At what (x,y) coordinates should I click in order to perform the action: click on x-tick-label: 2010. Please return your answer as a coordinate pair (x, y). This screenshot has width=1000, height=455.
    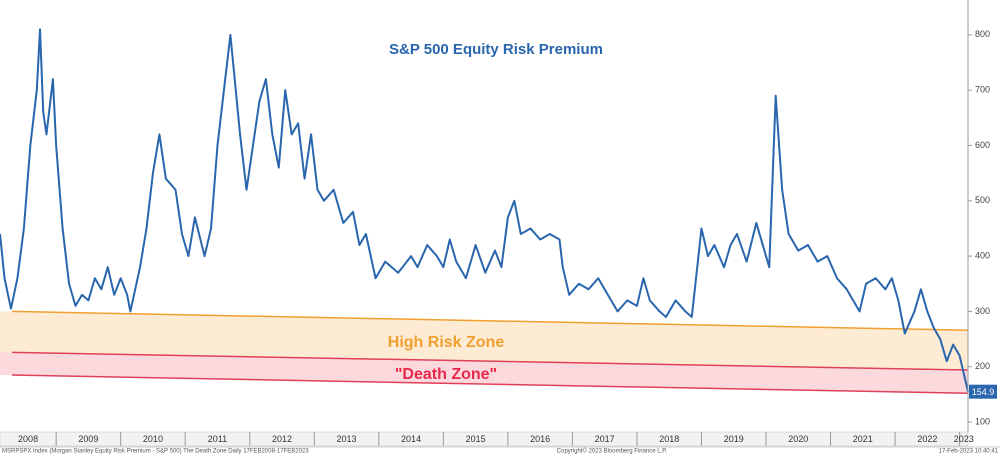
    Looking at the image, I should click on (153, 439).